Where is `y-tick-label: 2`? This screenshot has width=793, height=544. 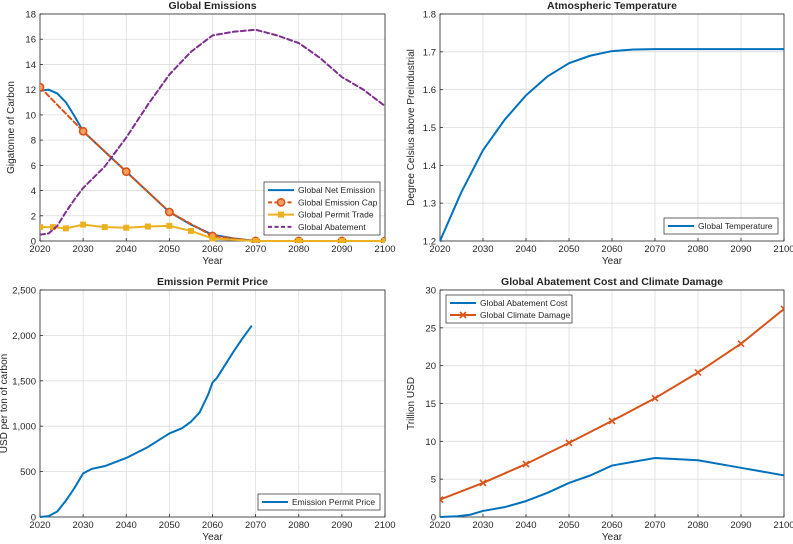
y-tick-label: 2 is located at coordinates (33, 216).